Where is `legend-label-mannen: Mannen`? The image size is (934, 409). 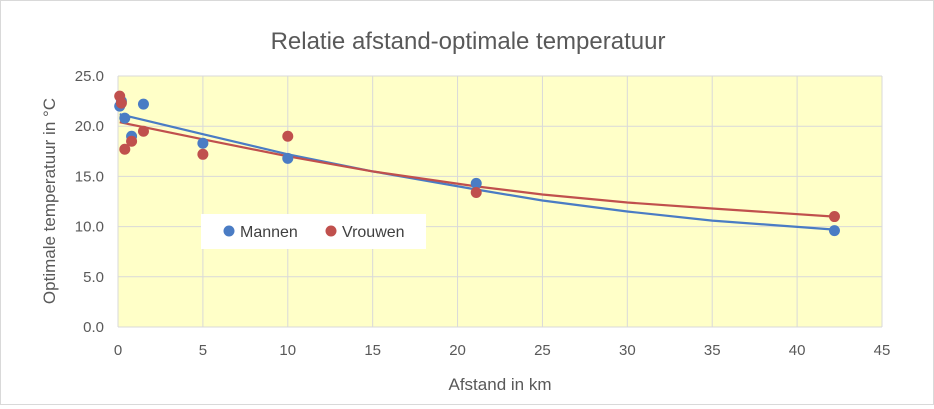
legend-label-mannen: Mannen is located at coordinates (269, 232).